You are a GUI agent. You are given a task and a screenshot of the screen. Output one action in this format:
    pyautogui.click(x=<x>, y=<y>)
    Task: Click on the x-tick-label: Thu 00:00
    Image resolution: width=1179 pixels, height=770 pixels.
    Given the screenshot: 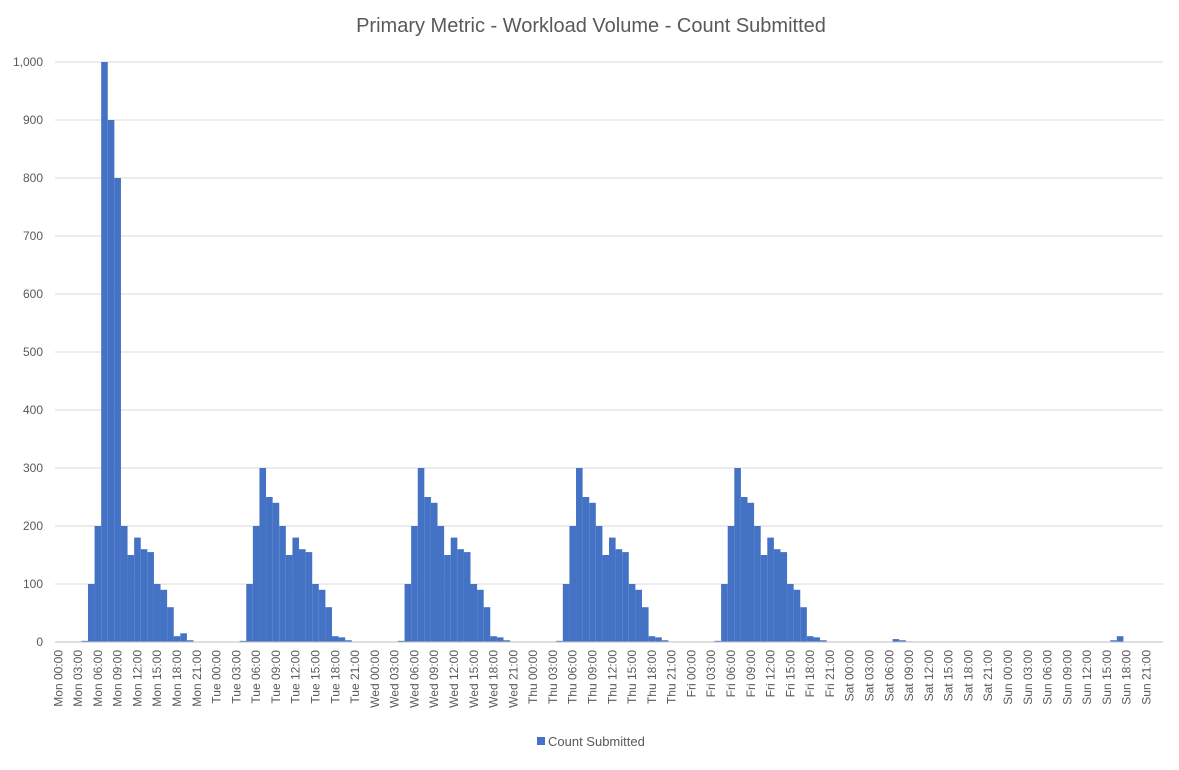 What is the action you would take?
    pyautogui.click(x=533, y=677)
    